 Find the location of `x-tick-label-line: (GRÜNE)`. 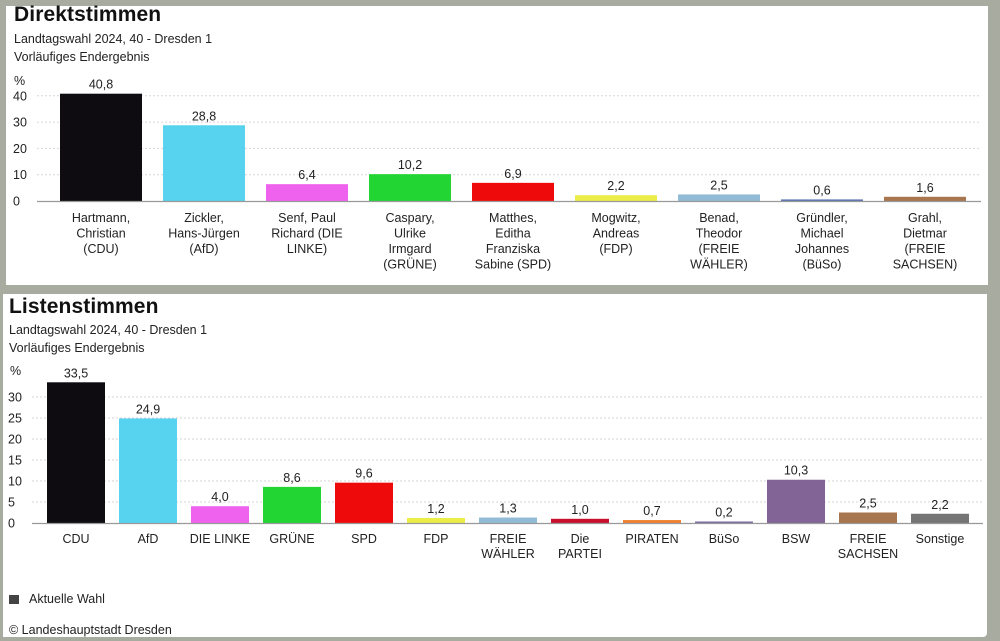

x-tick-label-line: (GRÜNE) is located at coordinates (409, 265).